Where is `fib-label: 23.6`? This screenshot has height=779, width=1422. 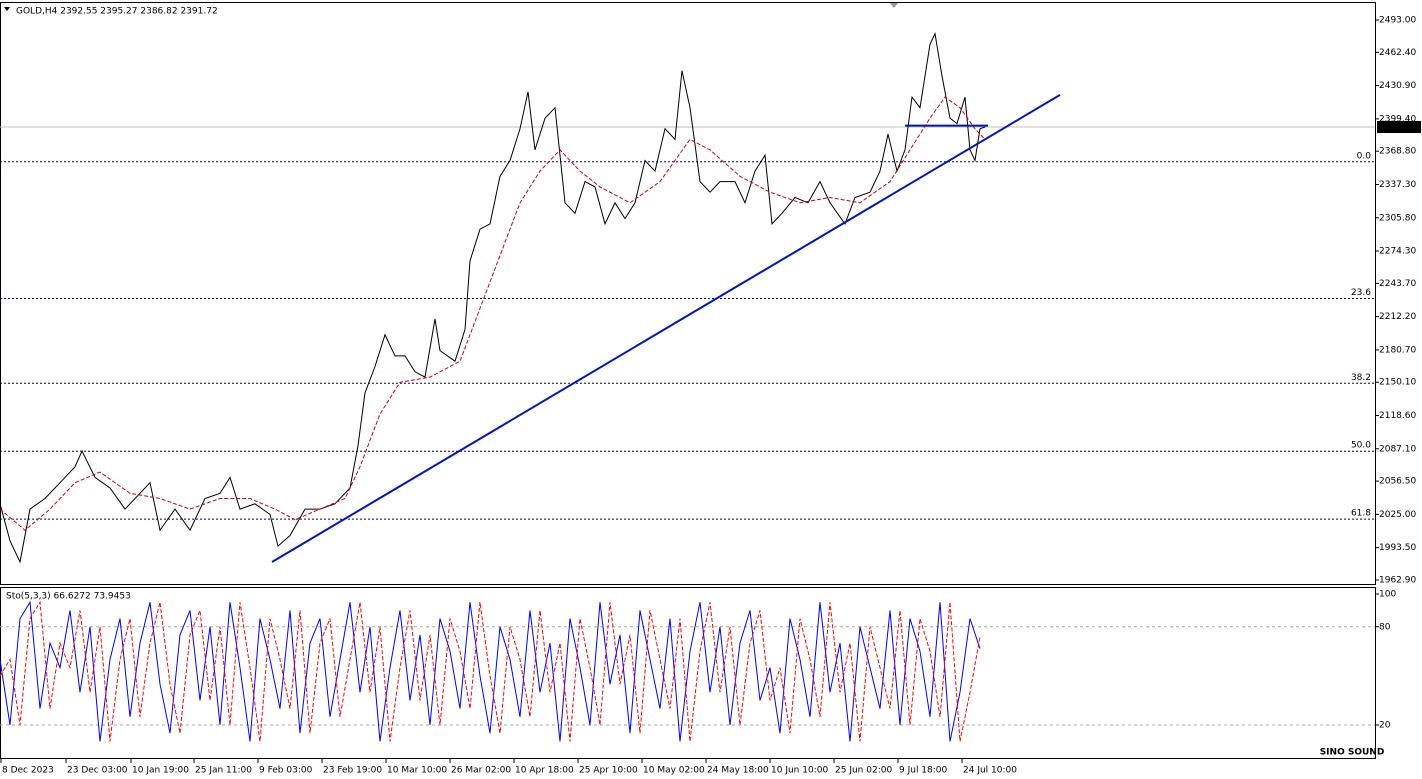 fib-label: 23.6 is located at coordinates (1361, 293).